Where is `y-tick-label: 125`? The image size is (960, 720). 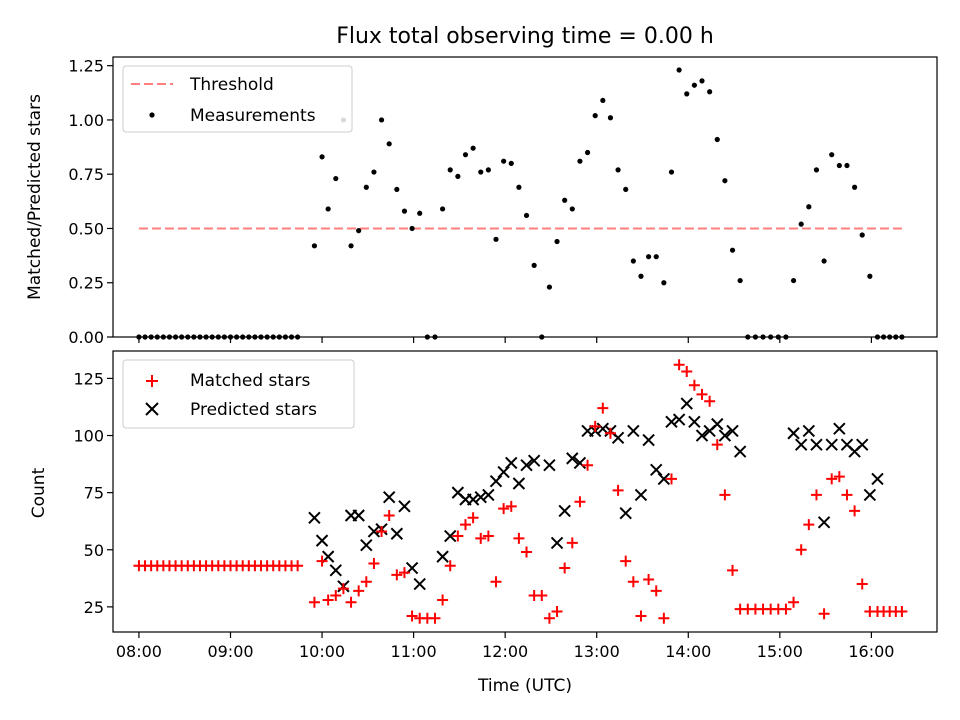
y-tick-label: 125 is located at coordinates (88, 378).